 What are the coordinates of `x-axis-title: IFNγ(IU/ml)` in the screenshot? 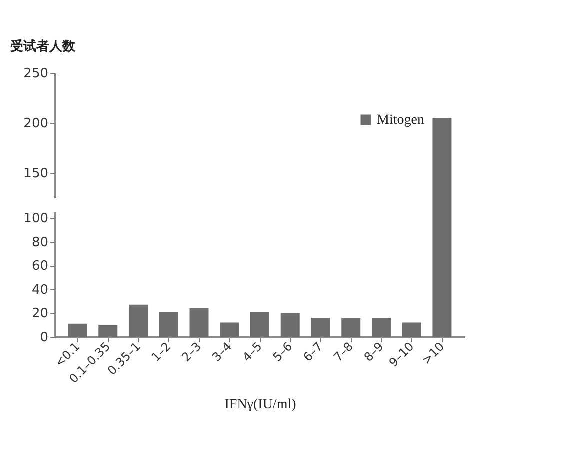 It's located at (260, 404).